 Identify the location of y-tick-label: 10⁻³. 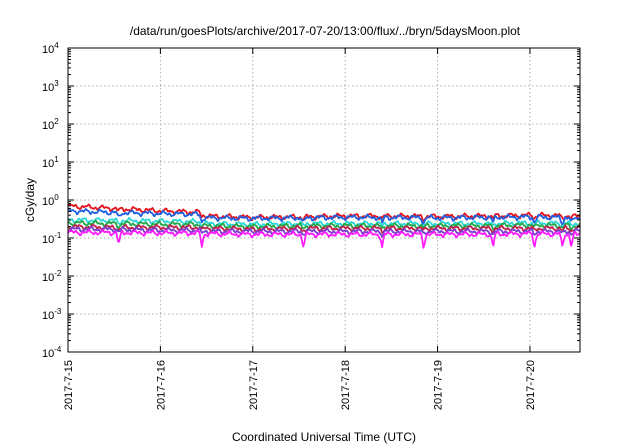
(52, 314).